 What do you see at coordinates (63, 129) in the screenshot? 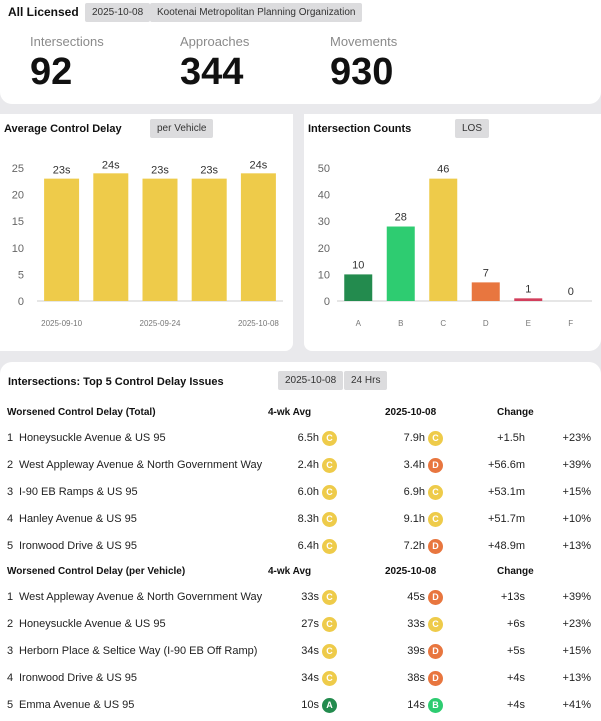
I see `delay-chart-title: Average Control Delay` at bounding box center [63, 129].